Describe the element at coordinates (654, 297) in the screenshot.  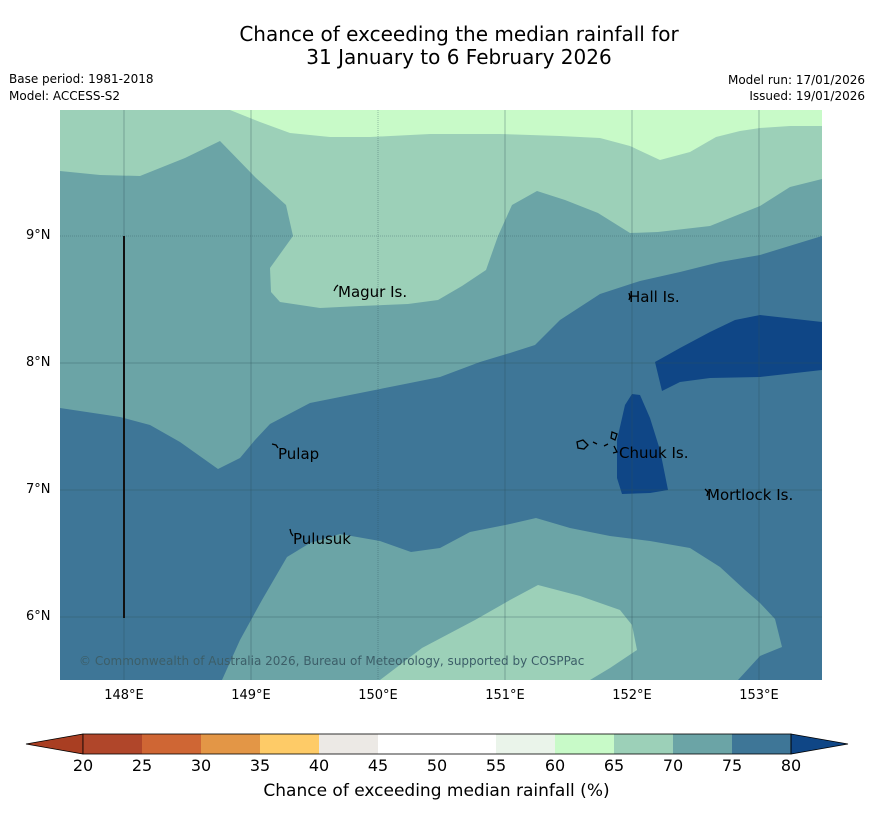
I see `place-label-hall: Hall Is.` at that location.